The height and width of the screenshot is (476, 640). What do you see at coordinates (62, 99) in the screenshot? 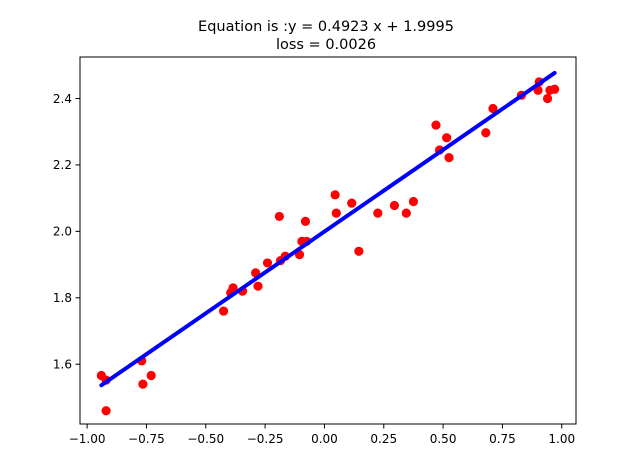
I see `y-tick-label: 2.4` at bounding box center [62, 99].